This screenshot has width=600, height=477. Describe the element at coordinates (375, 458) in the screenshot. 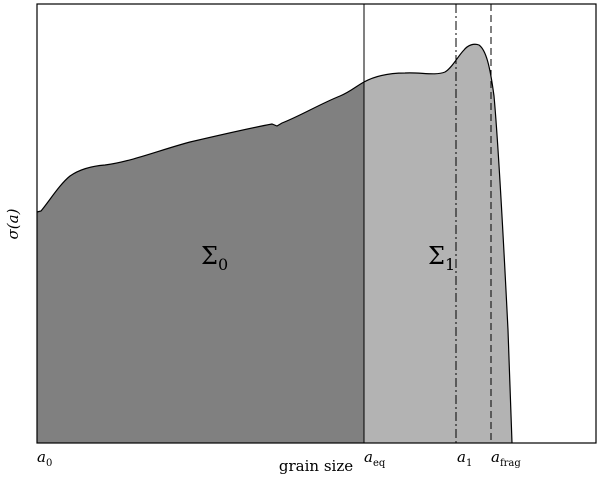

I see `a-eq-tick-label: aeq` at that location.